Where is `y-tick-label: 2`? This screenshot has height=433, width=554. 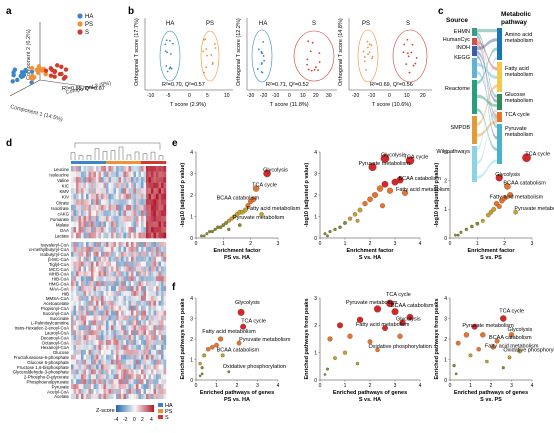 y-tick-label: 2 is located at coordinates (445, 181).